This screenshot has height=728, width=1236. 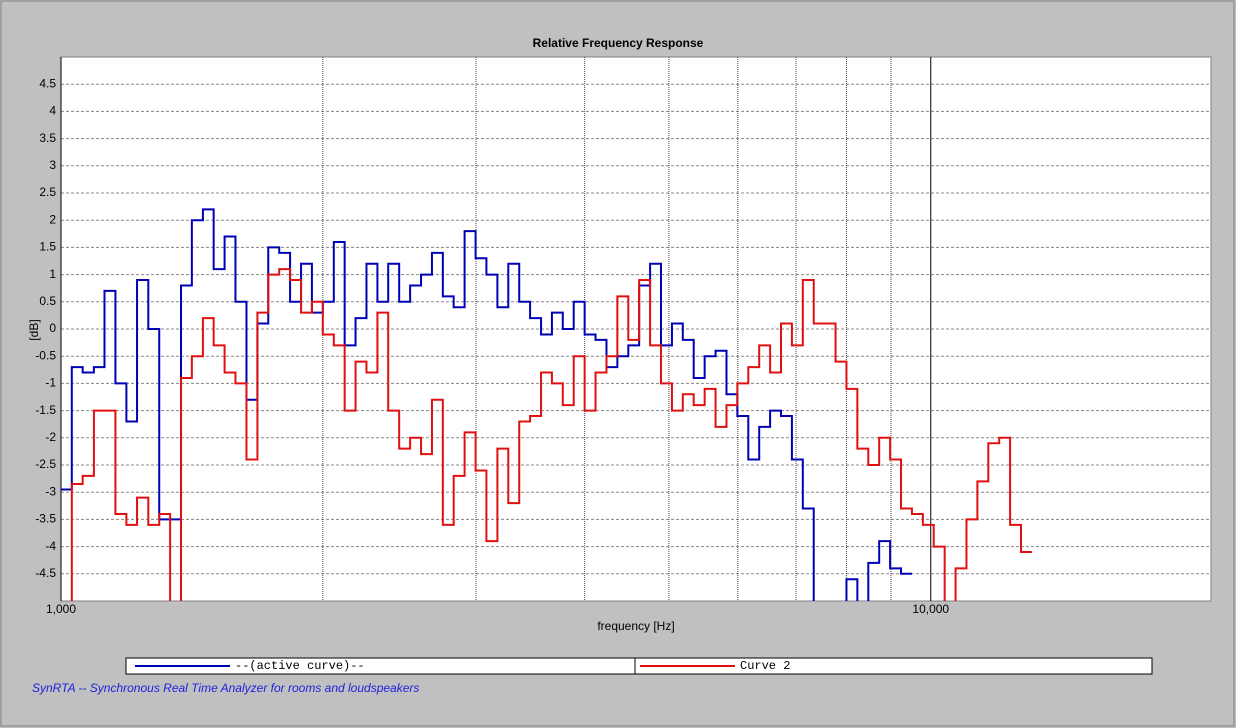 What do you see at coordinates (52, 165) in the screenshot?
I see `y-tick-label: 3` at bounding box center [52, 165].